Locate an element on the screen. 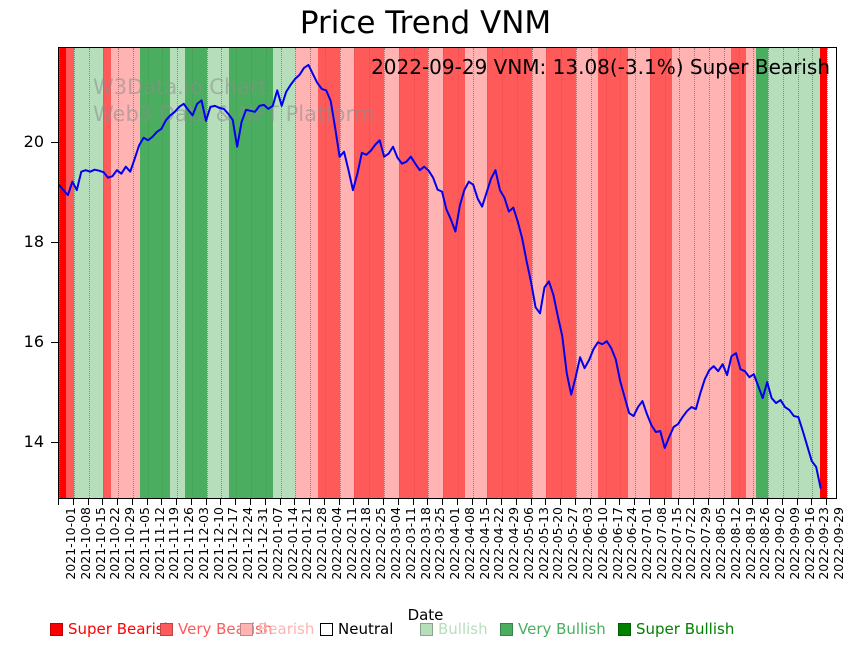 The width and height of the screenshot is (851, 646). legend-item: Super Bearish is located at coordinates (111, 629).